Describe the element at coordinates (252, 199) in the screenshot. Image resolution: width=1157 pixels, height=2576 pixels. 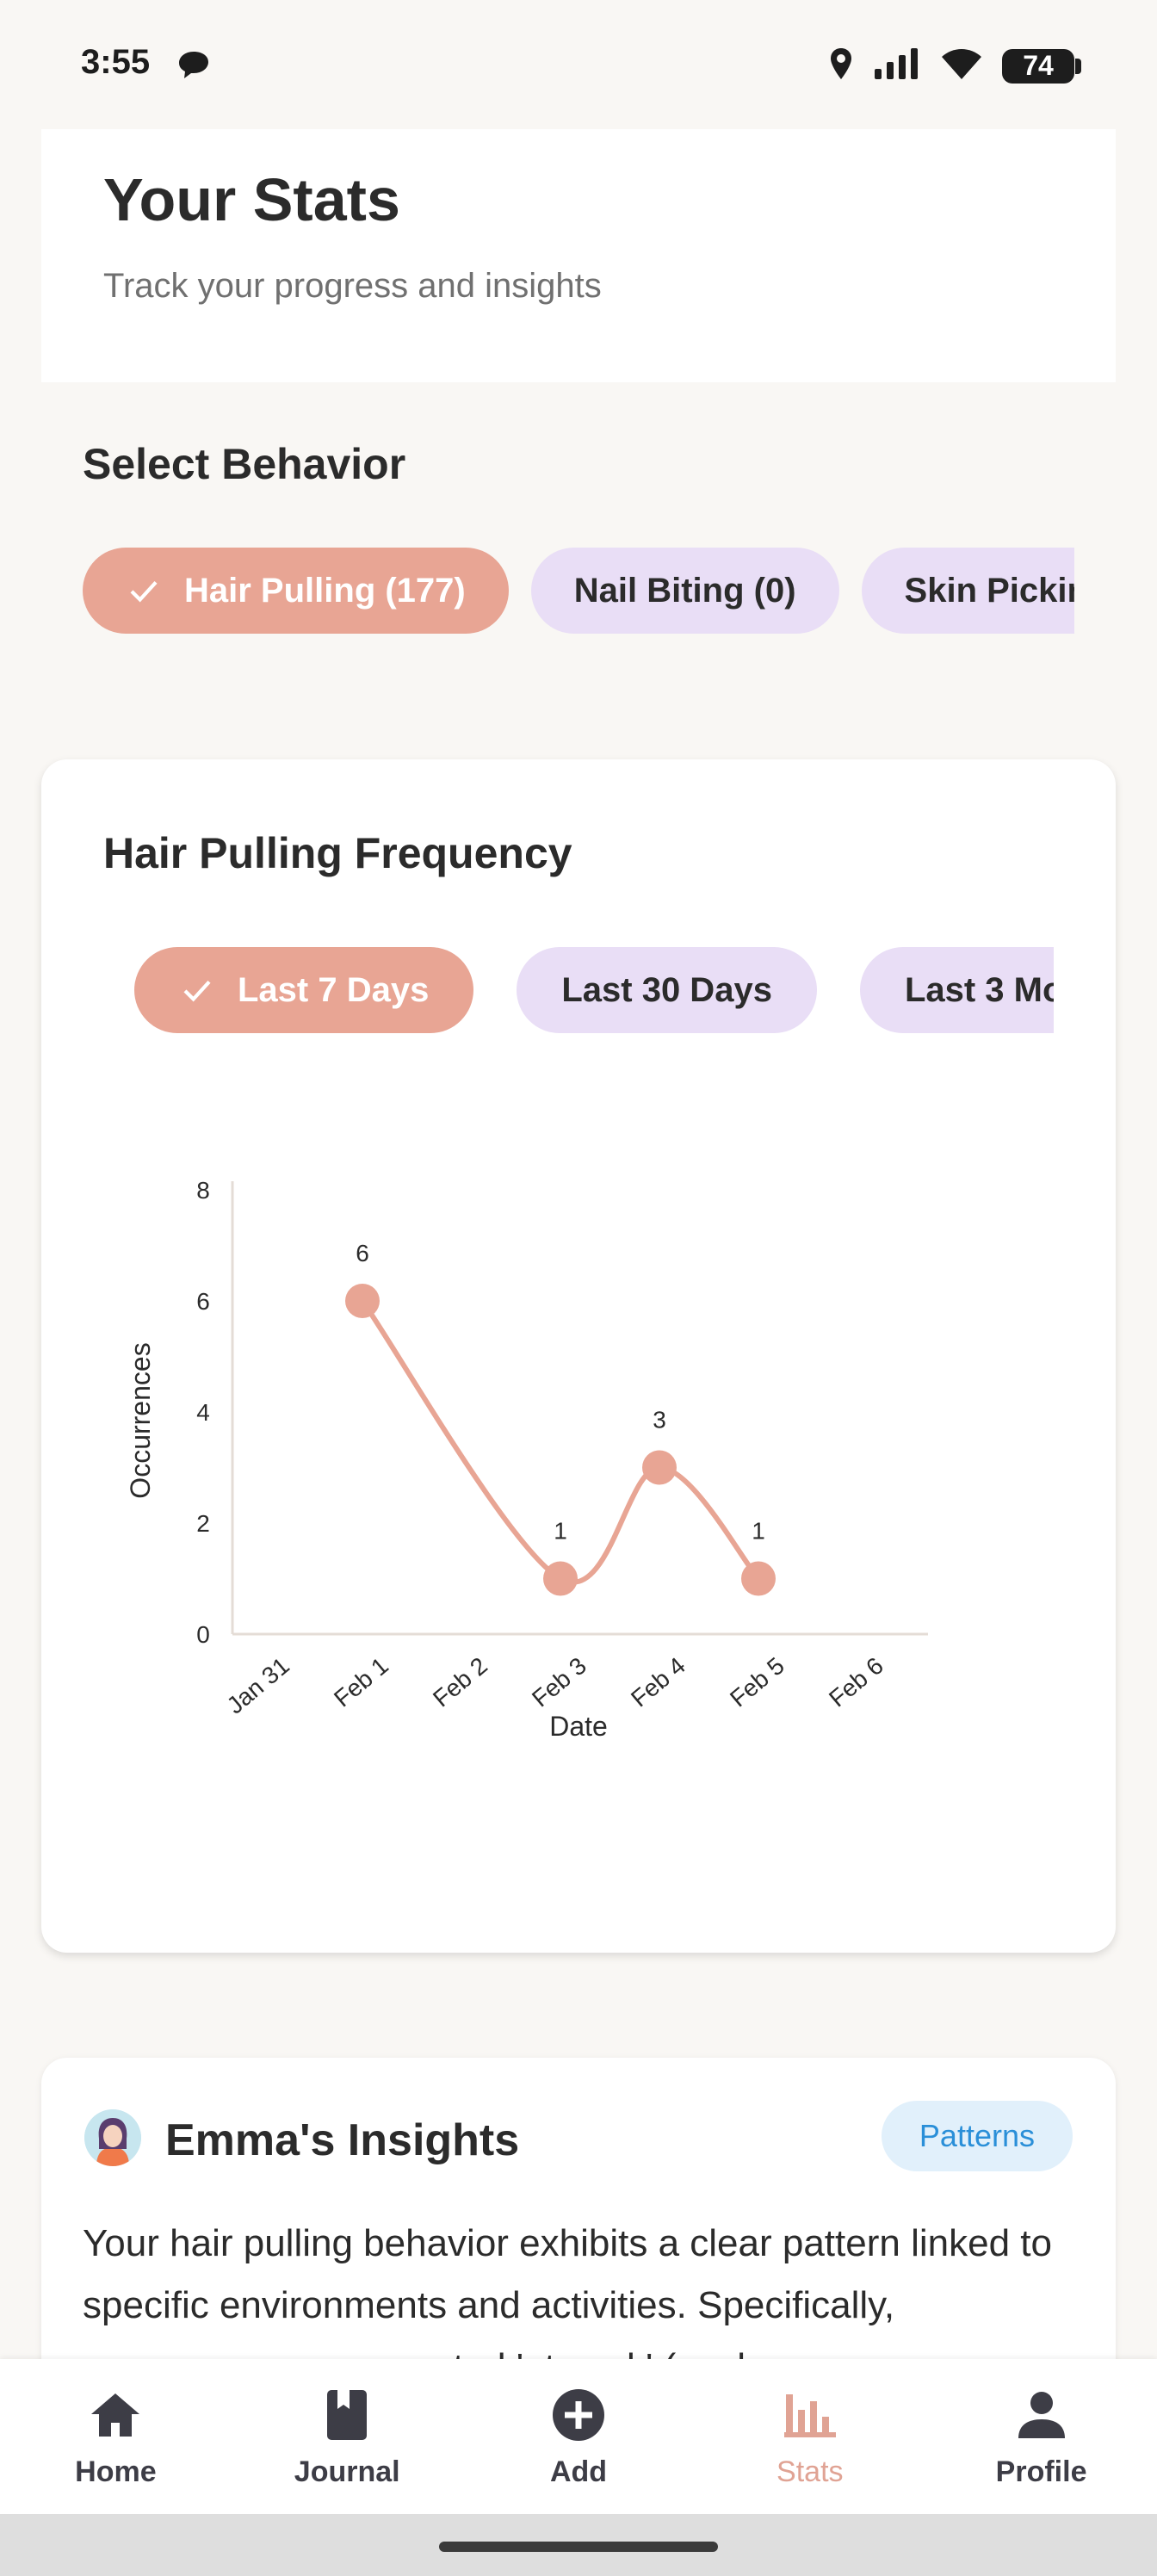
I see `page-title: Your Stats` at that location.